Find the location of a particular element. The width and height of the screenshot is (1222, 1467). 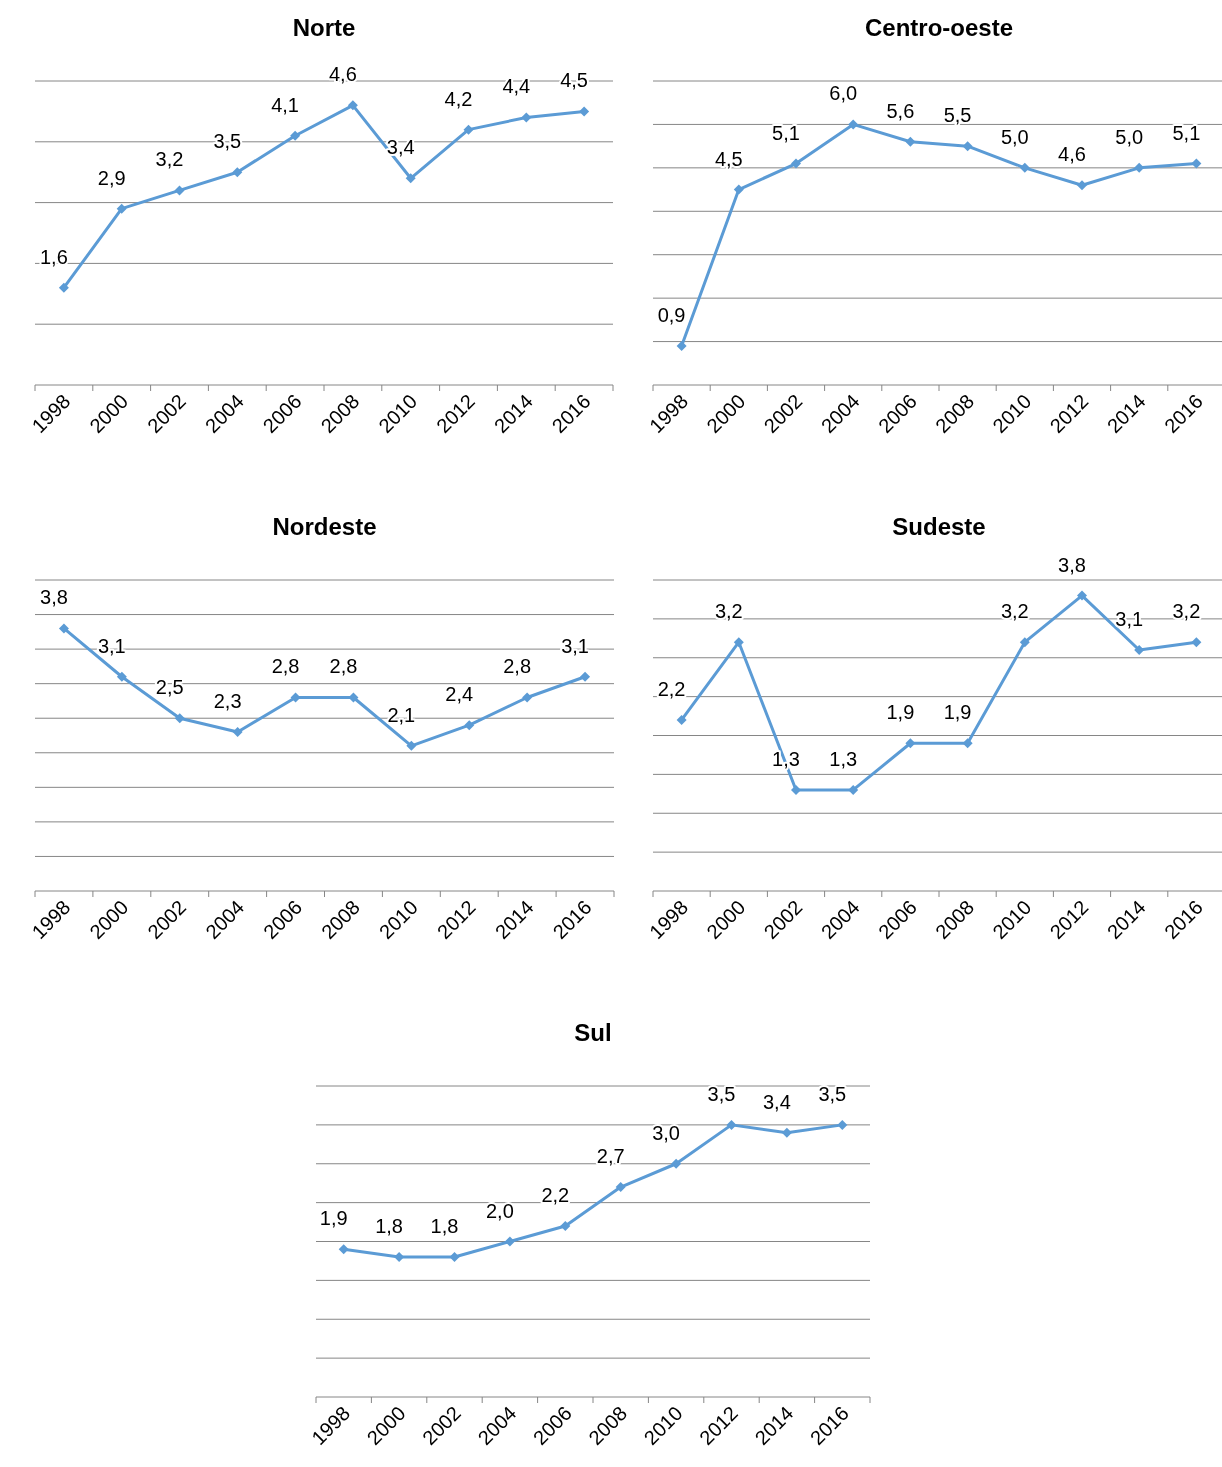

data-label: 3,0 is located at coordinates (666, 1132).